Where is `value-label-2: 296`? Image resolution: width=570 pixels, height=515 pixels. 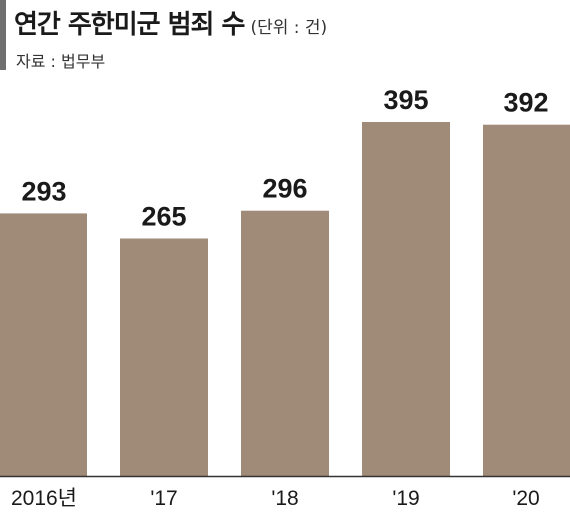
value-label-2: 296 is located at coordinates (284, 189).